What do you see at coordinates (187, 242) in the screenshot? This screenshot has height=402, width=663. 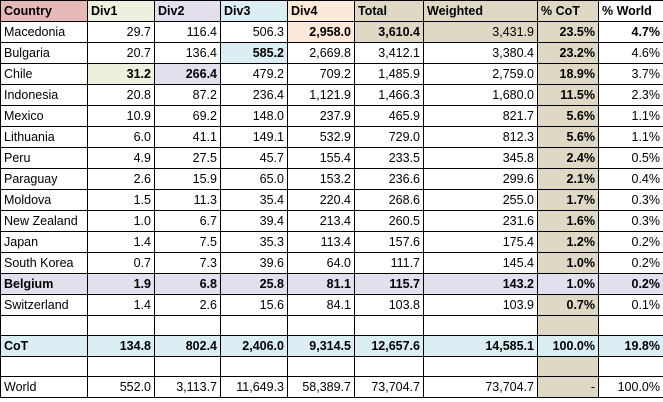 I see `cell-div2: 7.5` at bounding box center [187, 242].